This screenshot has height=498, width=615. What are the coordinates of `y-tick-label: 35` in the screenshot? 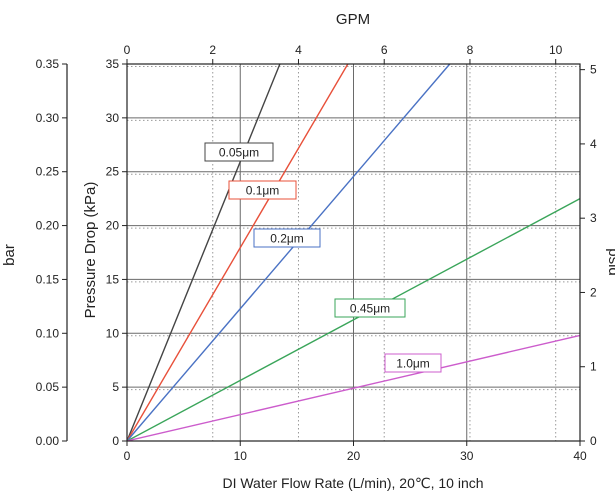 It's located at (113, 64).